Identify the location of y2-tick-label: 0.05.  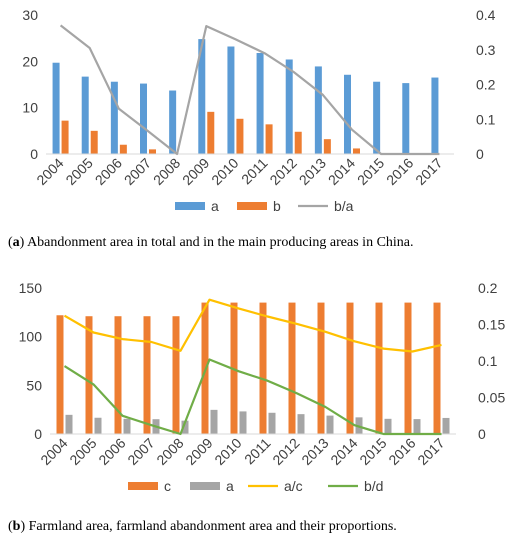
(491, 398).